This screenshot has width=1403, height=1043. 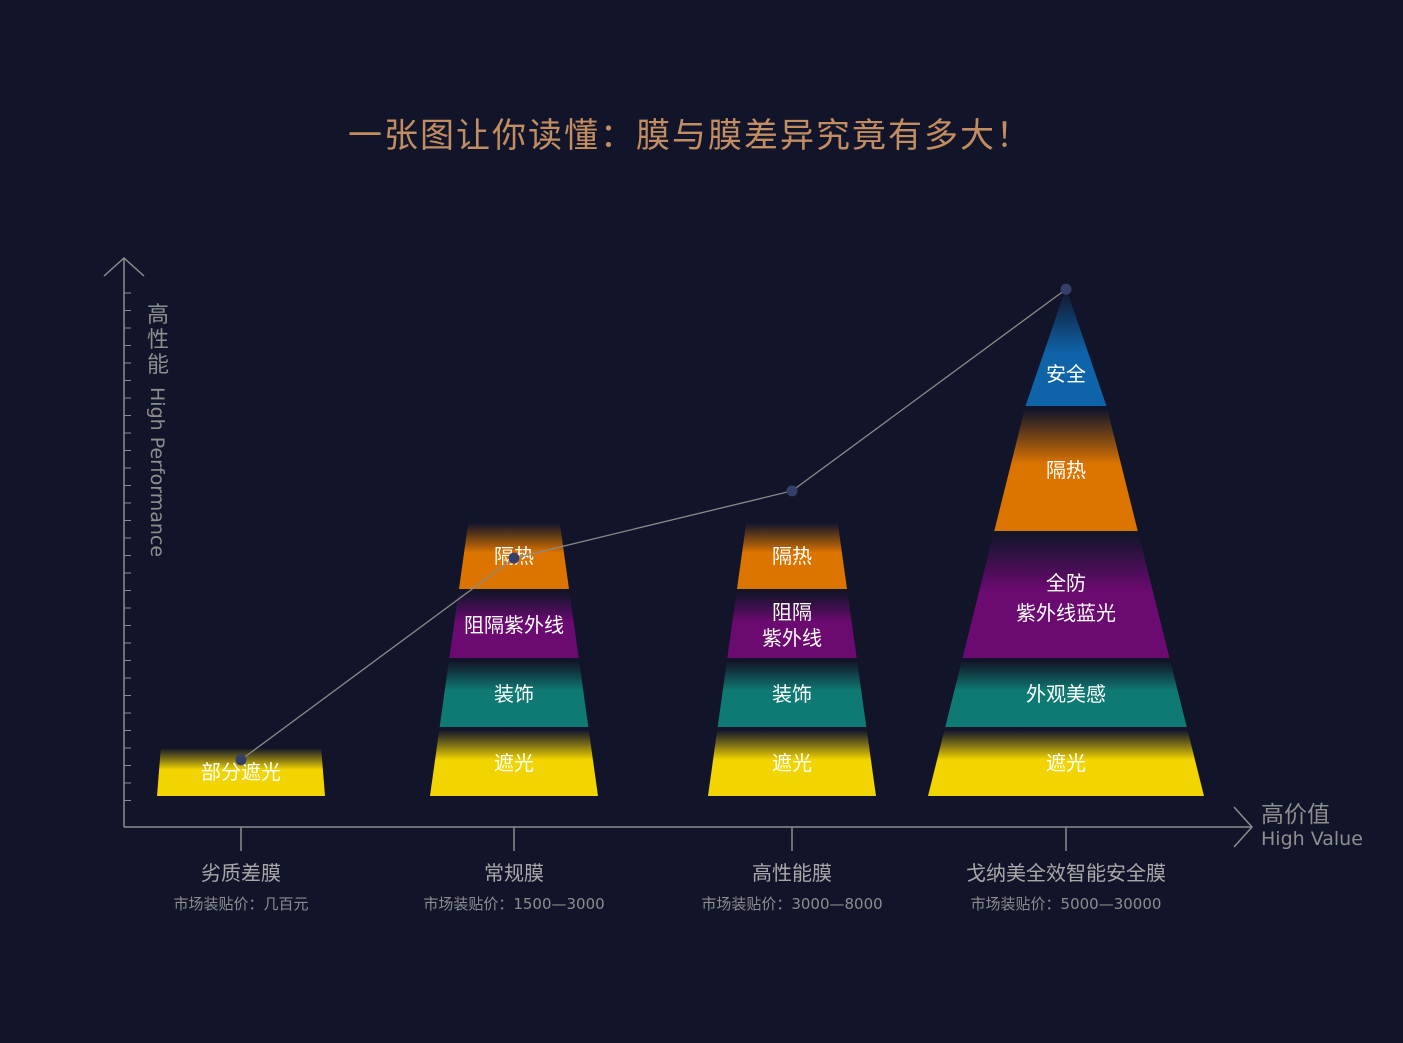 I want to click on stack-segment-label: 安全, so click(x=1066, y=374).